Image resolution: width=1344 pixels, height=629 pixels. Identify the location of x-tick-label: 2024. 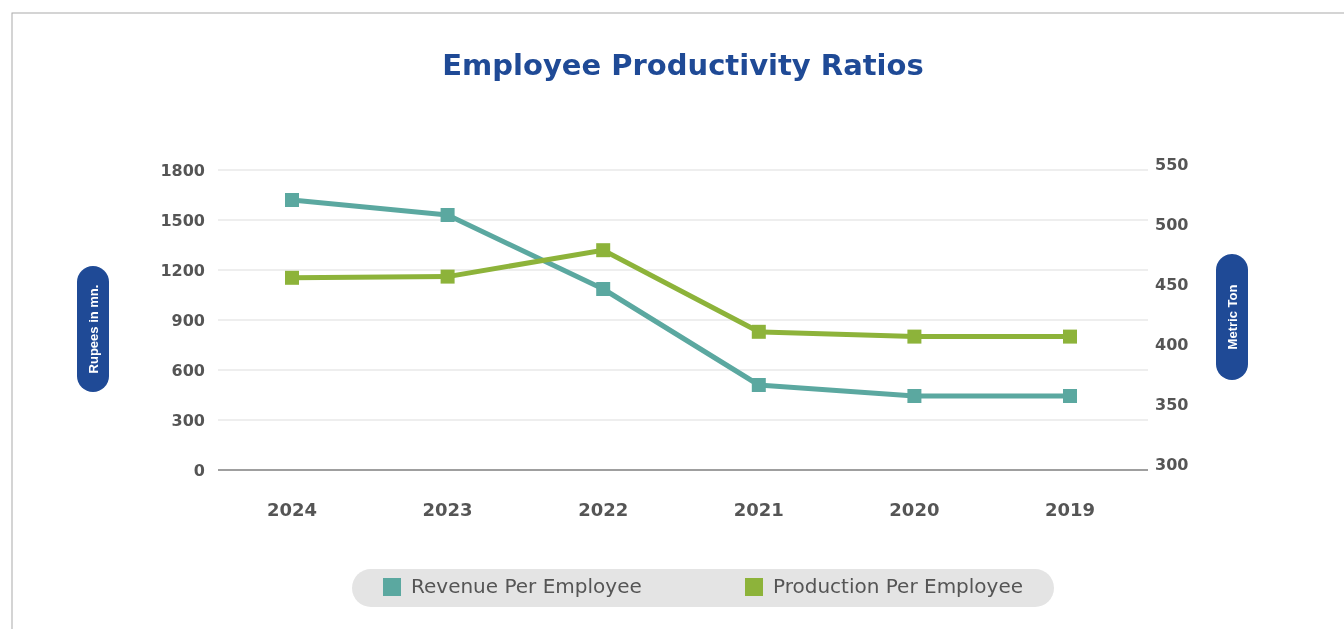
(292, 509).